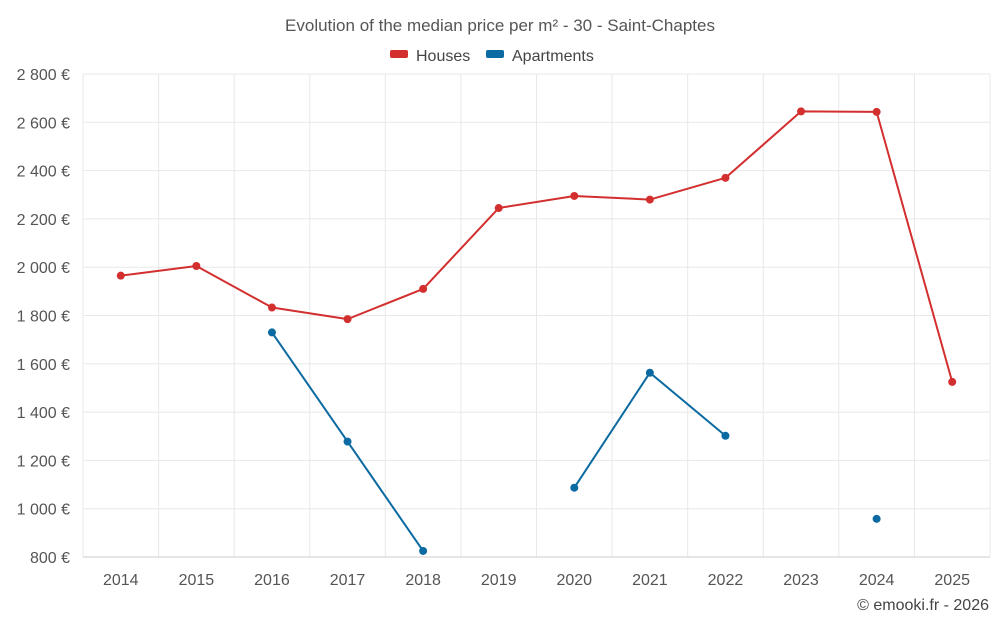  What do you see at coordinates (574, 580) in the screenshot?
I see `x-tick-label: 2020` at bounding box center [574, 580].